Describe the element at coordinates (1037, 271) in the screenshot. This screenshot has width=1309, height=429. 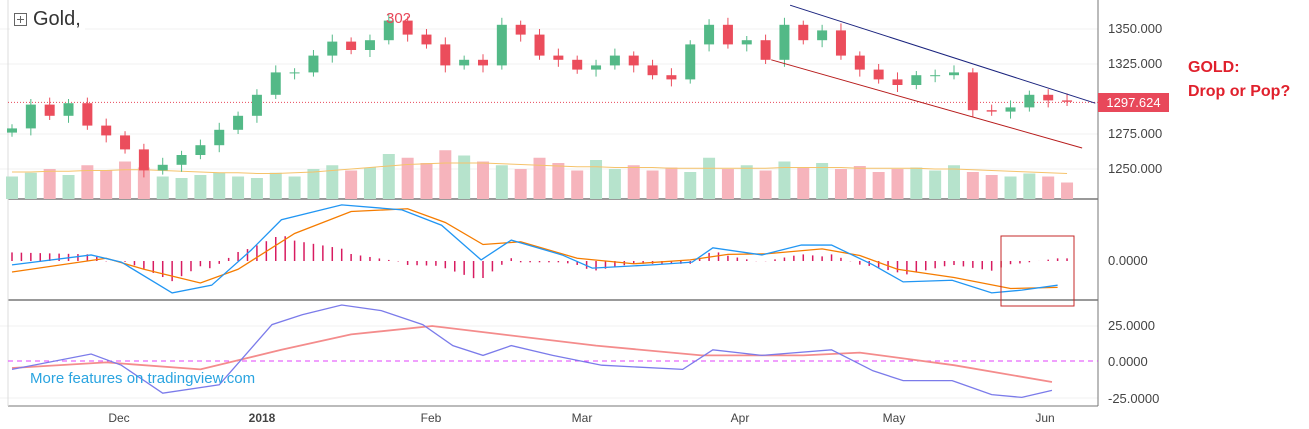
I see `highlight-box` at that location.